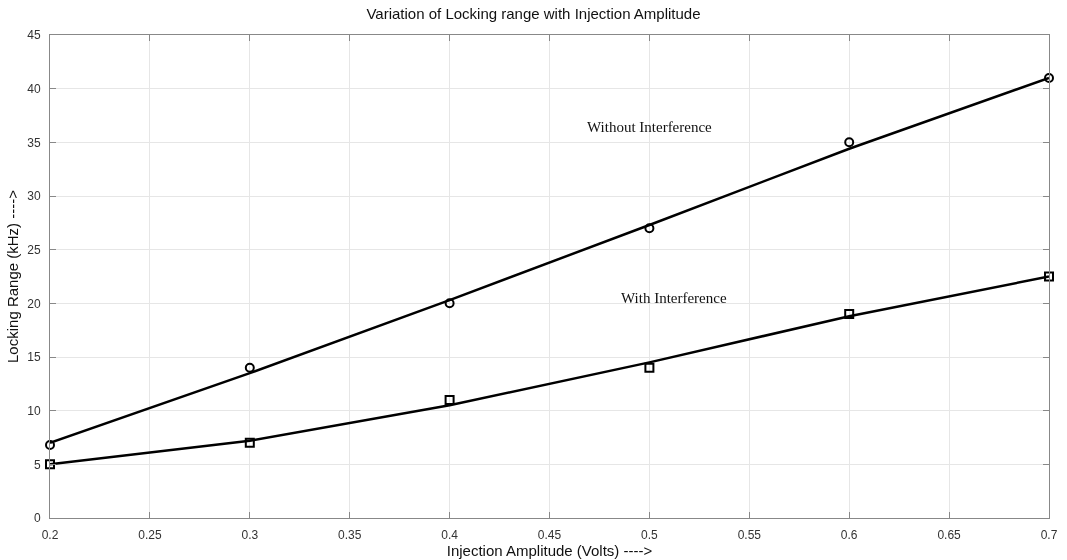 The image size is (1067, 560). I want to click on x-tick-label: 0.4, so click(450, 535).